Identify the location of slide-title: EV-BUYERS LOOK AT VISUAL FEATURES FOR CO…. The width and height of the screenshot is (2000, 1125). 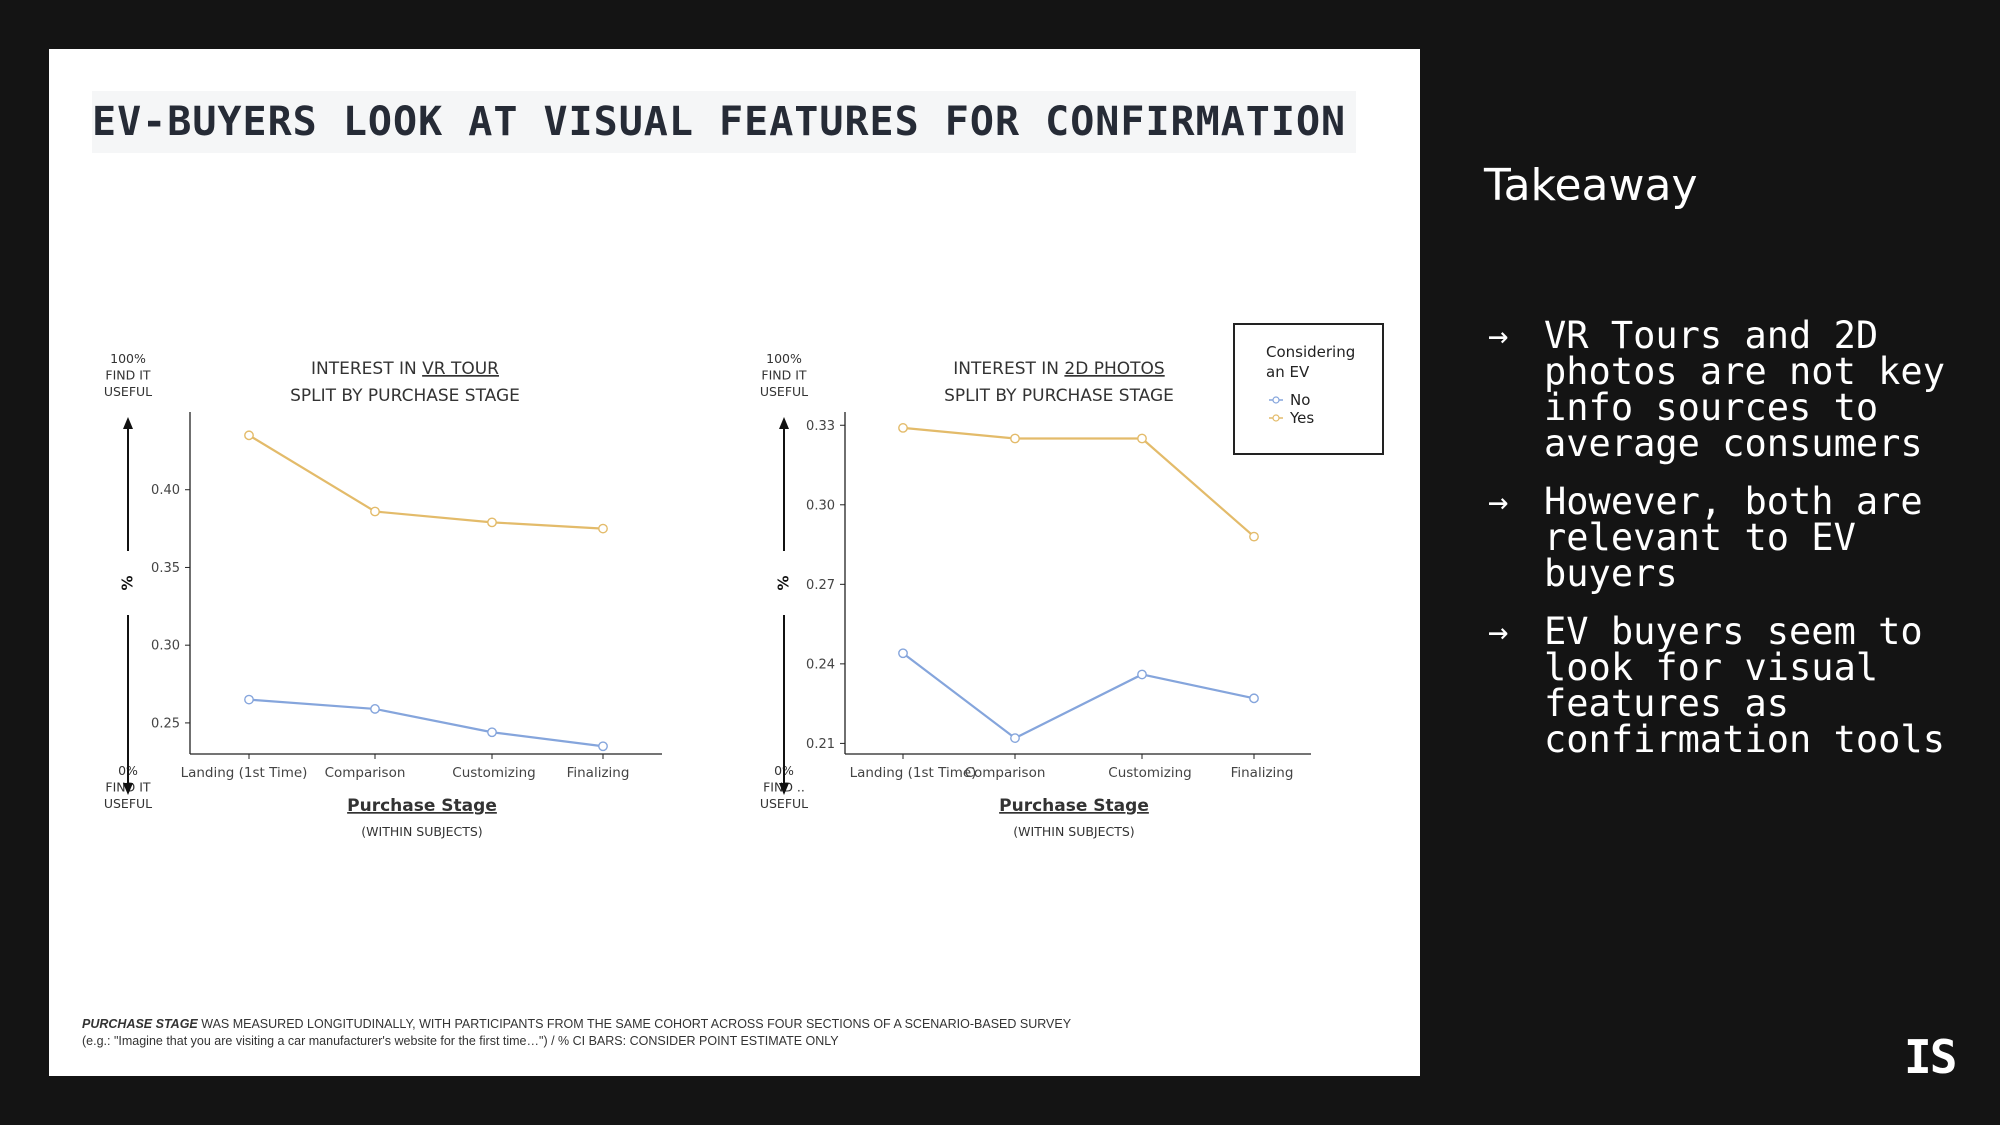
(724, 122).